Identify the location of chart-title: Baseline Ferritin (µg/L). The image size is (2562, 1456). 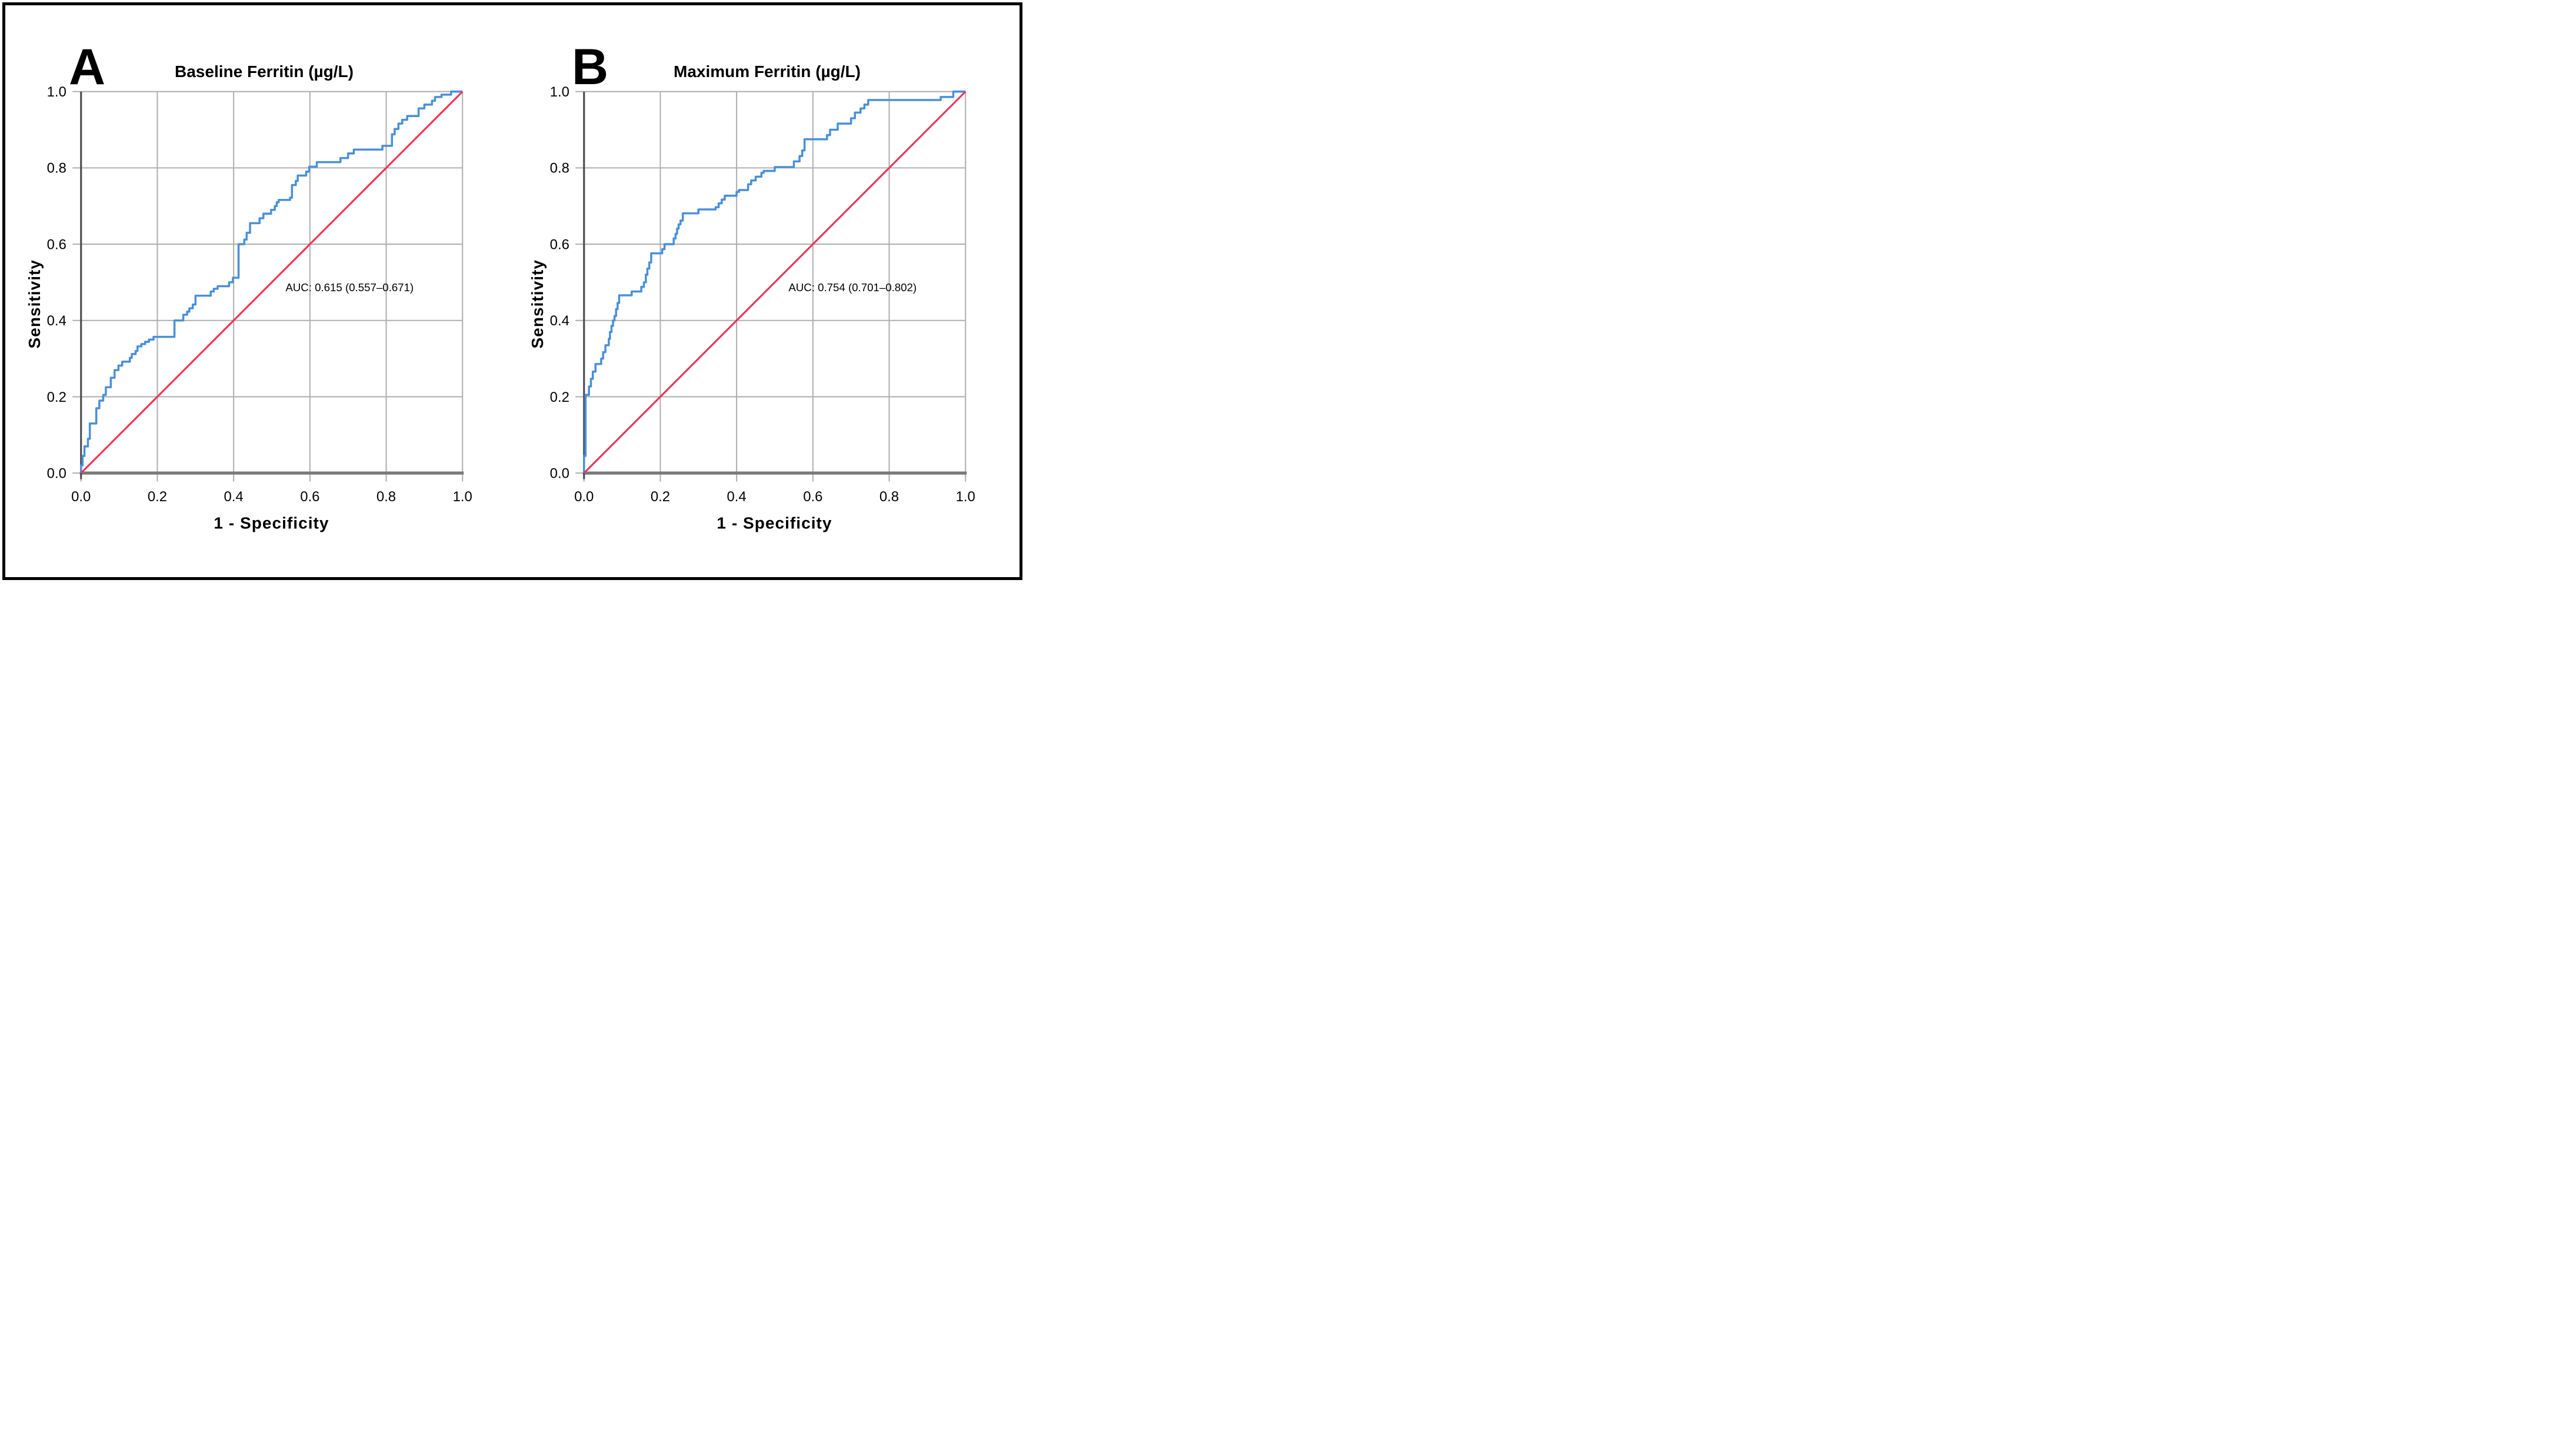
(264, 71).